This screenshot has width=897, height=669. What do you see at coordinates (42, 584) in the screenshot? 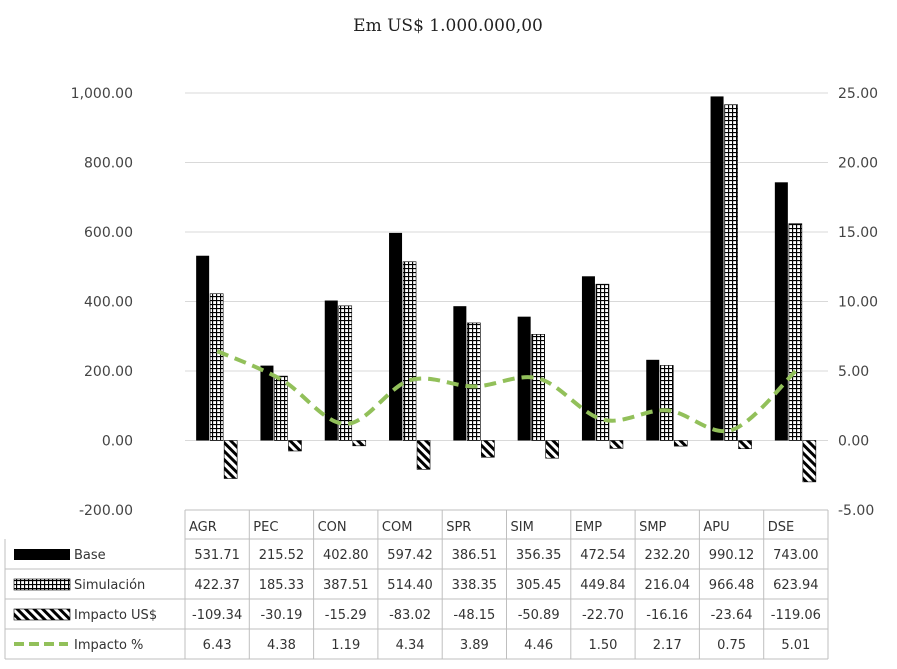
I see `legend-key-simulaci-n` at bounding box center [42, 584].